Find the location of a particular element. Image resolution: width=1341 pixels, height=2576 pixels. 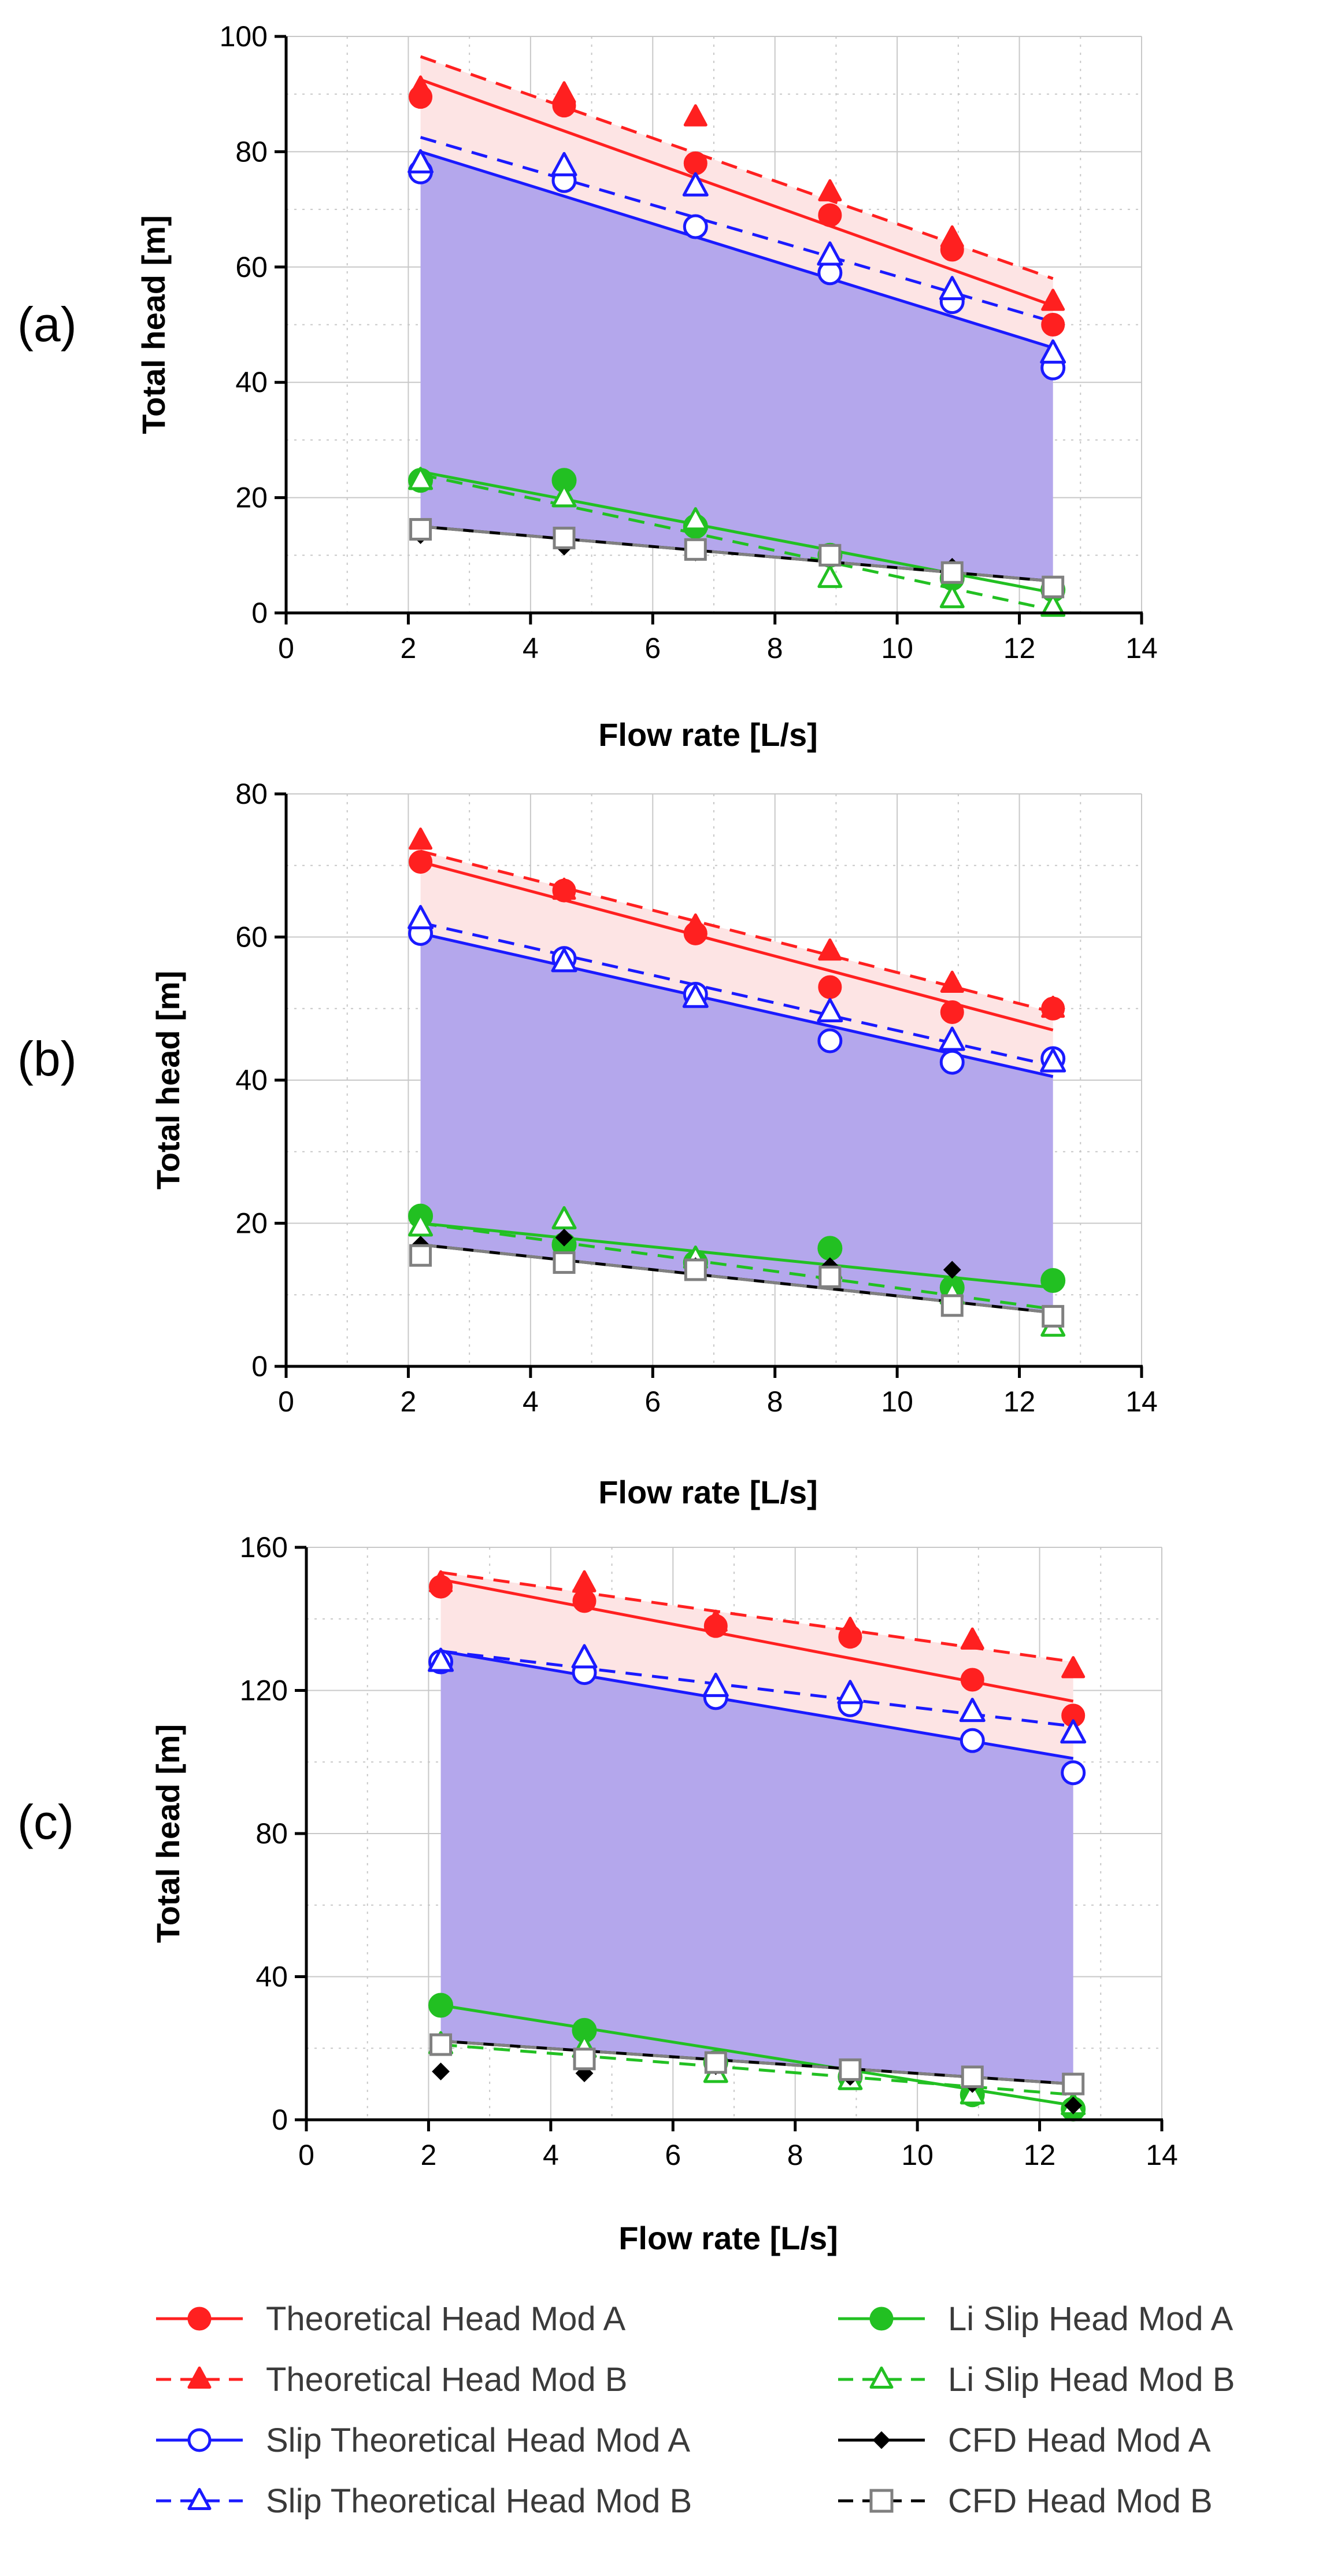

legend-label: CFD Head Mod A is located at coordinates (1079, 2440).